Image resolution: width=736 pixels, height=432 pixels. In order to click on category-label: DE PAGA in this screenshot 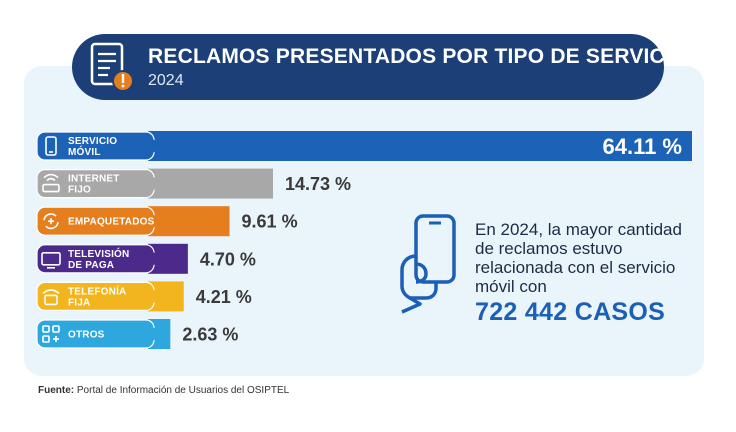, I will do `click(91, 265)`.